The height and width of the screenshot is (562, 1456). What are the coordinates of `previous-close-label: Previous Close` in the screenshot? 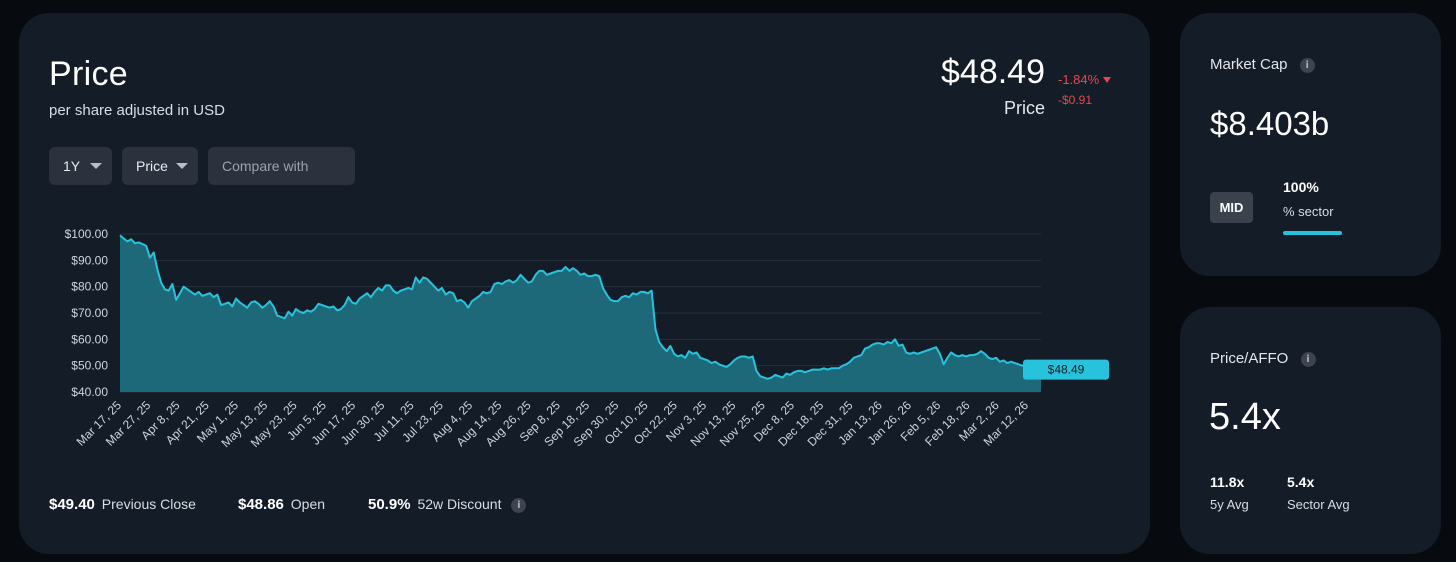 It's located at (148, 504).